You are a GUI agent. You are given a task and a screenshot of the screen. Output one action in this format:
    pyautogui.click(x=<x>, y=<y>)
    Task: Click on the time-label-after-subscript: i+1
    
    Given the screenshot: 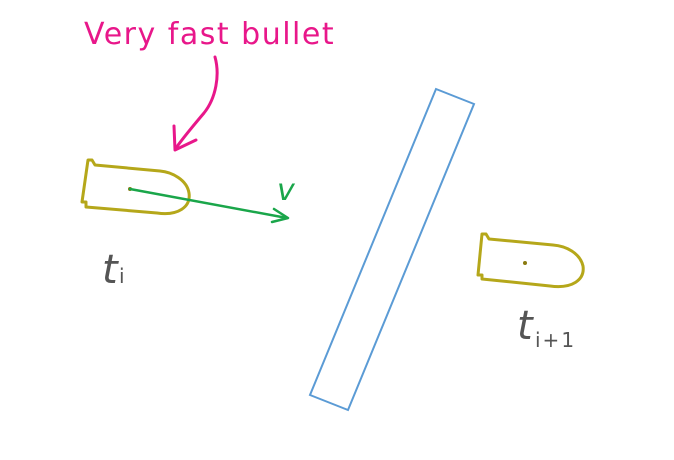 What is the action you would take?
    pyautogui.click(x=555, y=340)
    